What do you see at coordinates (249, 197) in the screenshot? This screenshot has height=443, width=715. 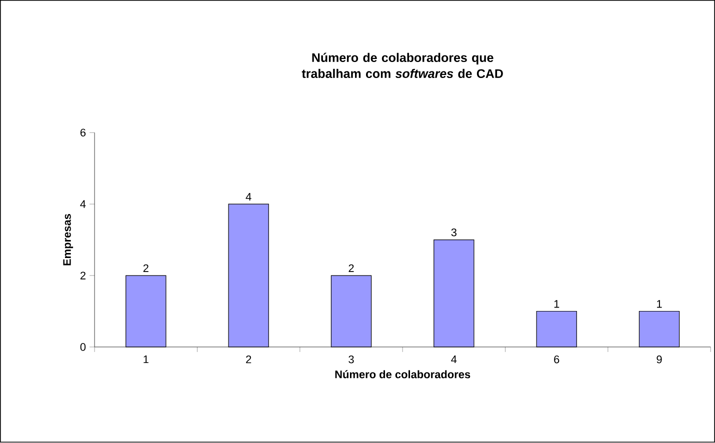 I see `data-label: 4` at bounding box center [249, 197].